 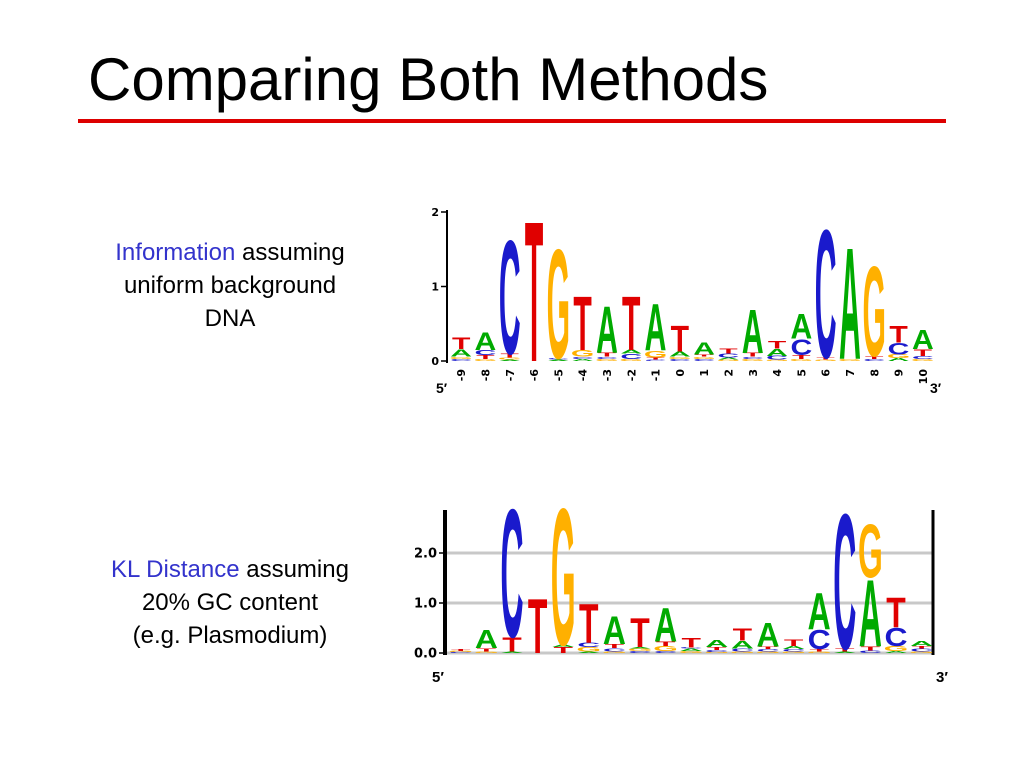 I want to click on x-position-label: 1, so click(x=704, y=373).